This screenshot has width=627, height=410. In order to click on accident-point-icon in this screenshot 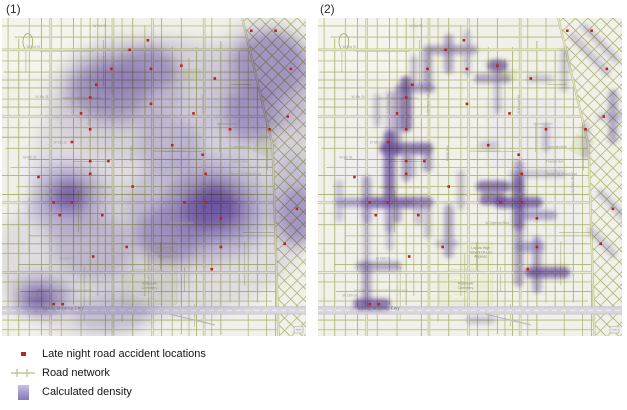, I will do `click(23, 354)`.